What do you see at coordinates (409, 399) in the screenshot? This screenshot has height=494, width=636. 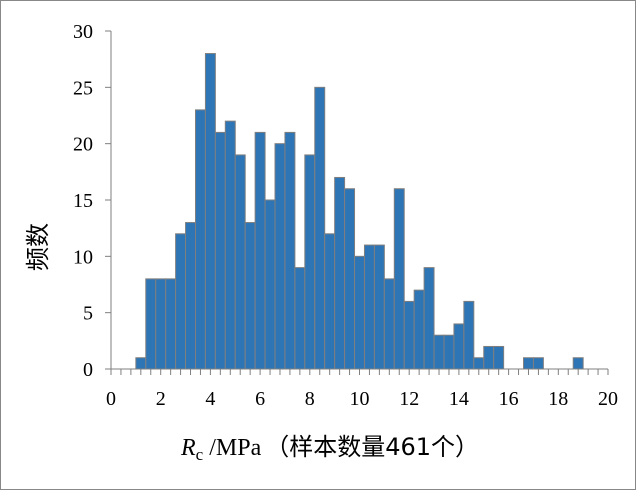 I see `x-tick-label: 12` at bounding box center [409, 399].